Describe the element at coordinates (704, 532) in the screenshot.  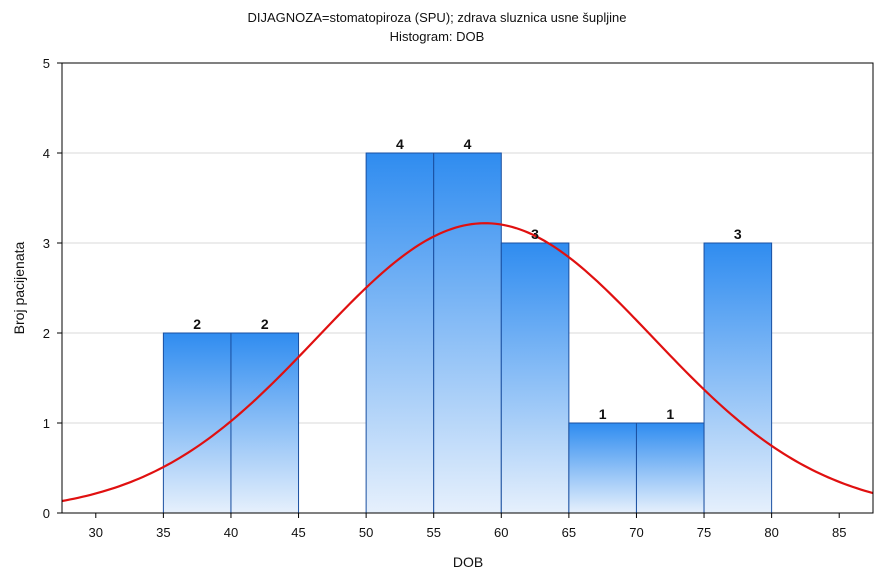
I see `x-tick-label: 75` at that location.